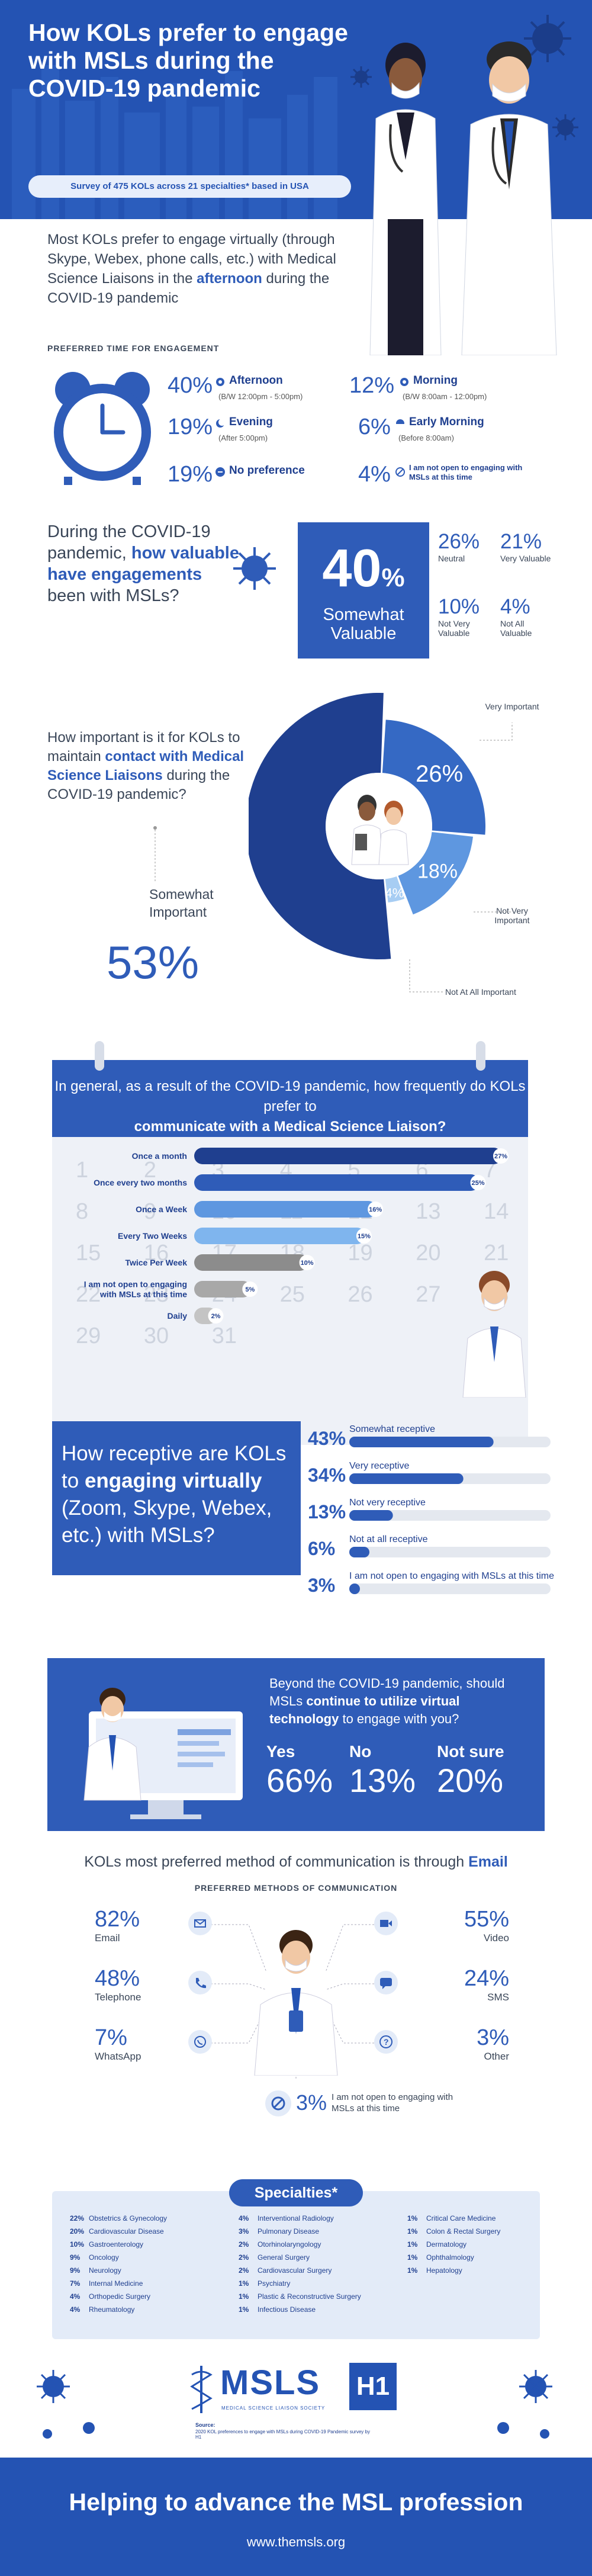  What do you see at coordinates (143, 564) in the screenshot?
I see `q-emphasis: how valuable have` at bounding box center [143, 564].